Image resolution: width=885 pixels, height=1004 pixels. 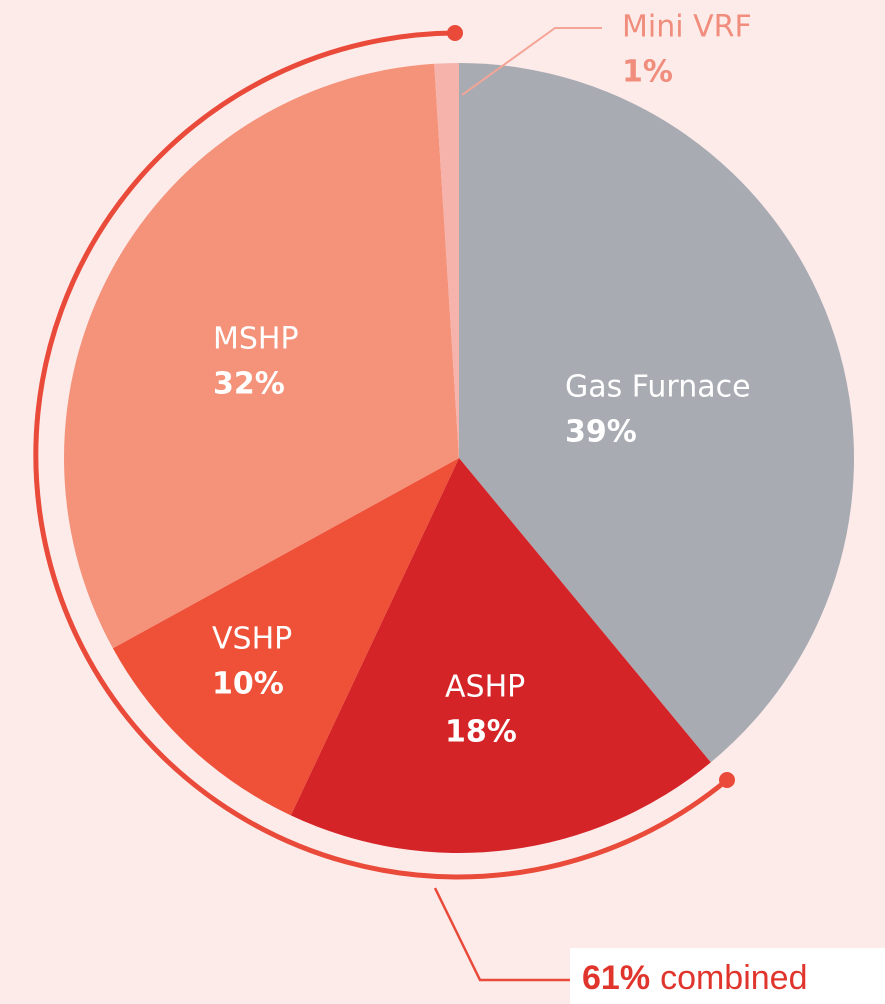 I want to click on slice-label: VSHP, so click(x=252, y=639).